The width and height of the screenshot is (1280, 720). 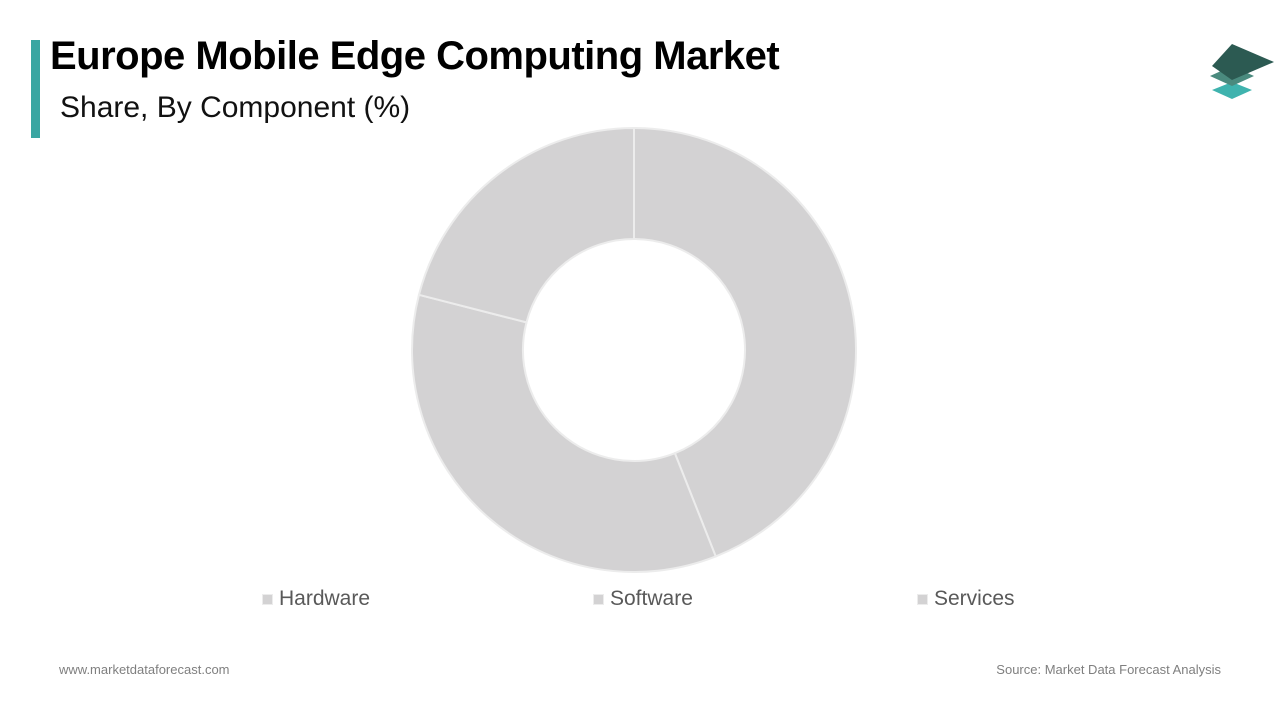 I want to click on layers-logo-icon, so click(x=1242, y=71).